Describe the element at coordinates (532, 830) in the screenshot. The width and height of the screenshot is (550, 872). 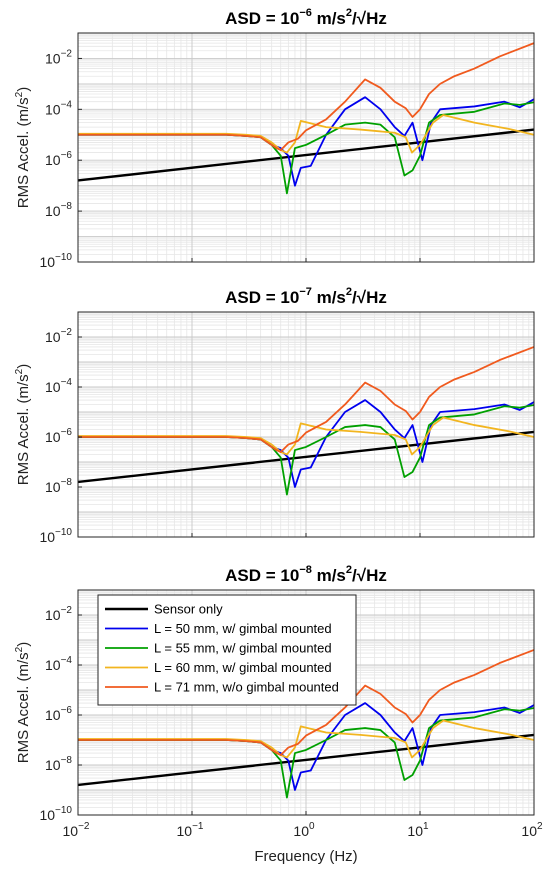
I see `x-tick-label: 10²` at that location.